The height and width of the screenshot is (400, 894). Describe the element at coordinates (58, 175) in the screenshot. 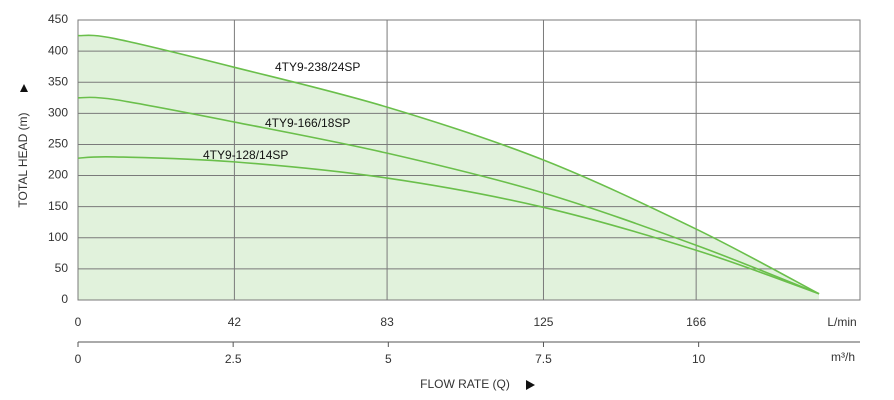

I see `y-tick-label: 200` at that location.